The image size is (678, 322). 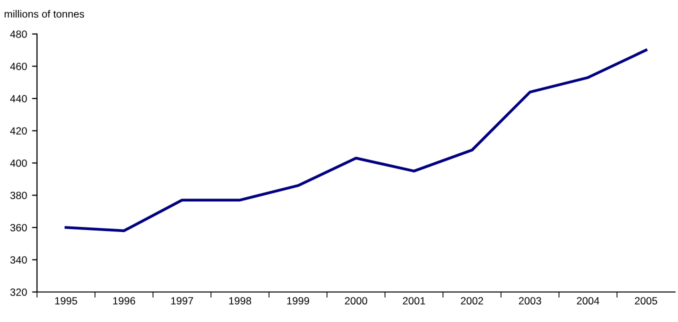 I want to click on y-tick-label: 360, so click(x=18, y=228).